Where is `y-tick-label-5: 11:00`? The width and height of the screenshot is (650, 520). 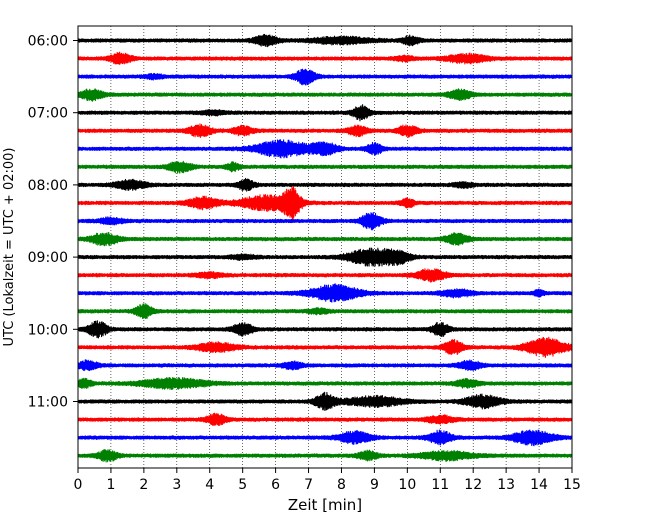 y-tick-label-5: 11:00 is located at coordinates (48, 403).